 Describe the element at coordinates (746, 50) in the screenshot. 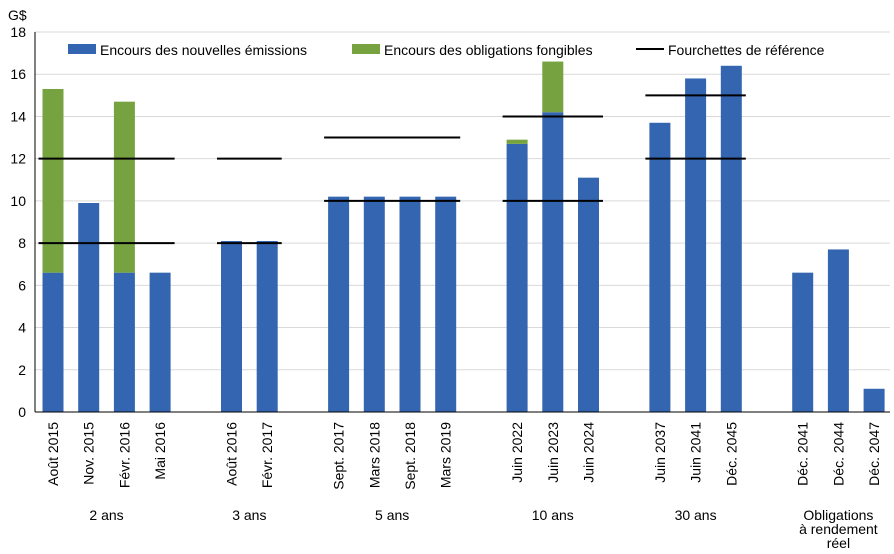

I see `legend-label: Fourchettes de référence` at that location.